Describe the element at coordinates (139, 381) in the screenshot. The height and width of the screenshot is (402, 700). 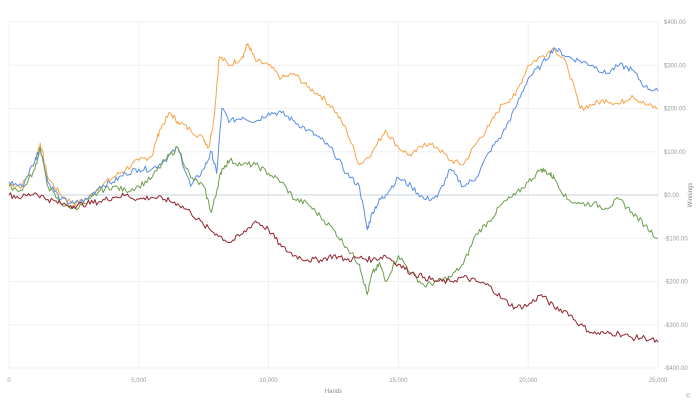
I see `x-tick-label: 5,000` at that location.